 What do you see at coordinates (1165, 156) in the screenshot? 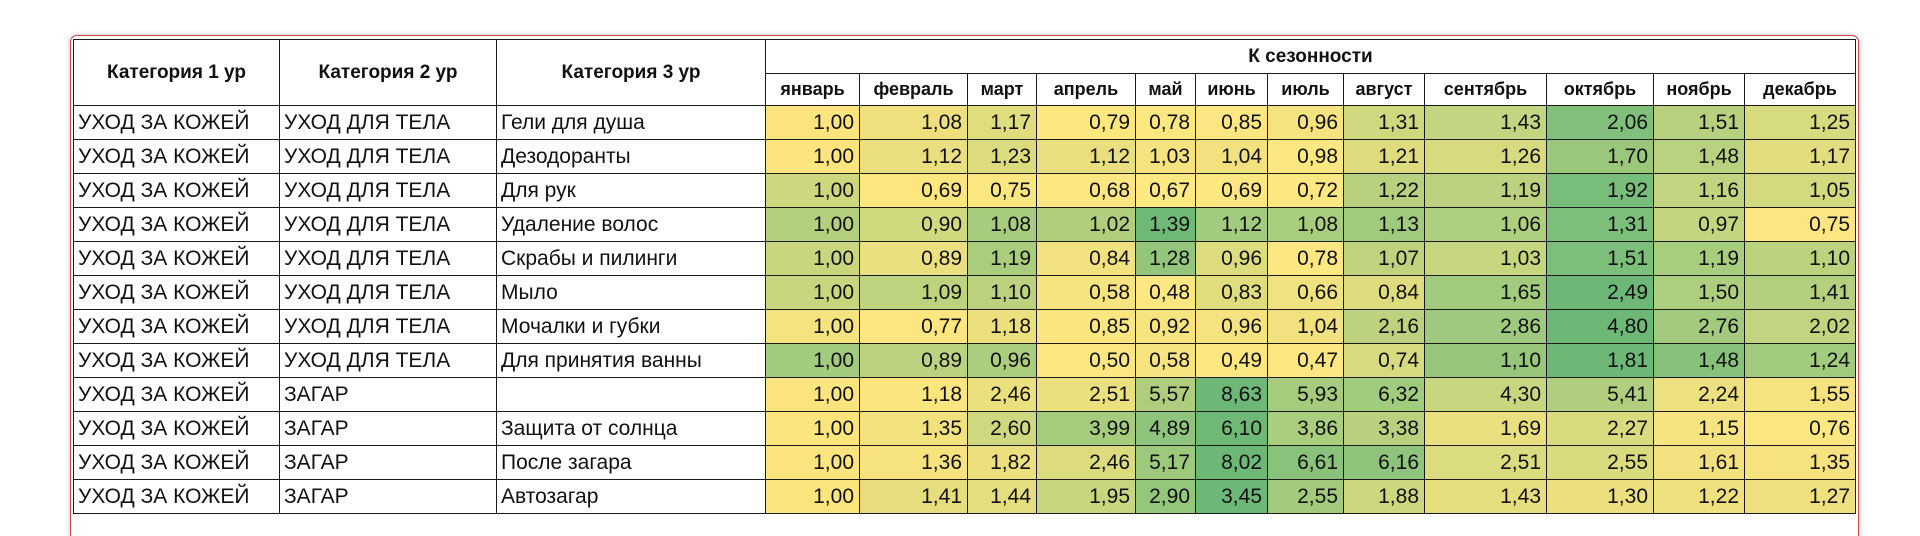
I see `cell-seasonality-value: 1,03` at bounding box center [1165, 156].